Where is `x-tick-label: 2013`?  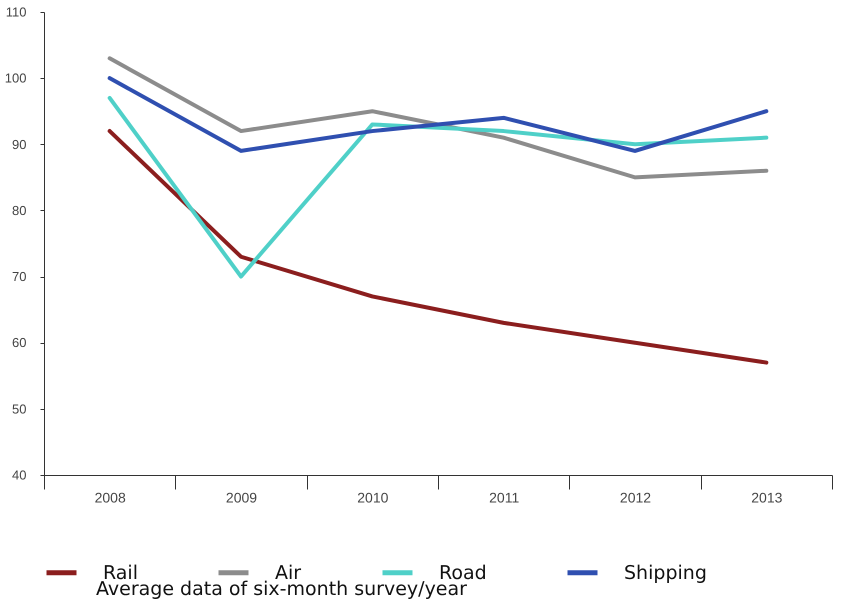
x-tick-label: 2013 is located at coordinates (767, 498).